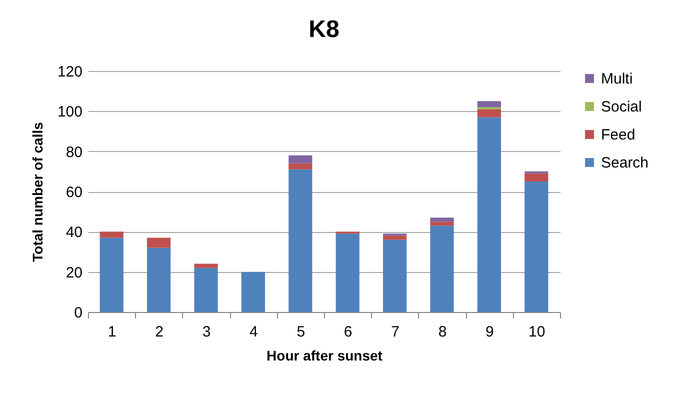 The width and height of the screenshot is (684, 416). I want to click on x-tick-label: 10, so click(537, 332).